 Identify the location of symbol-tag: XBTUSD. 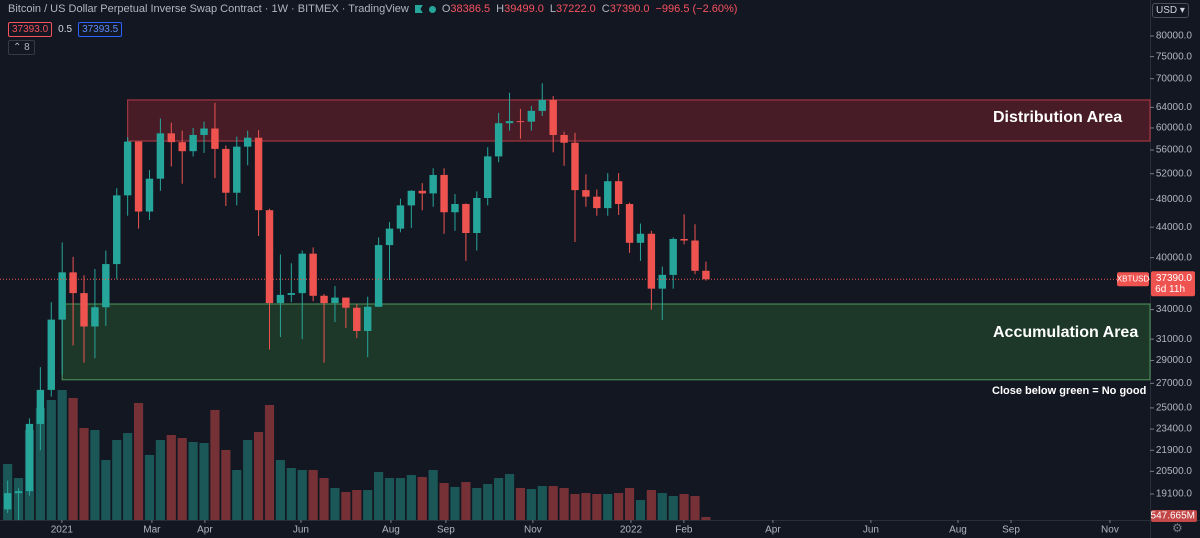
(1133, 278).